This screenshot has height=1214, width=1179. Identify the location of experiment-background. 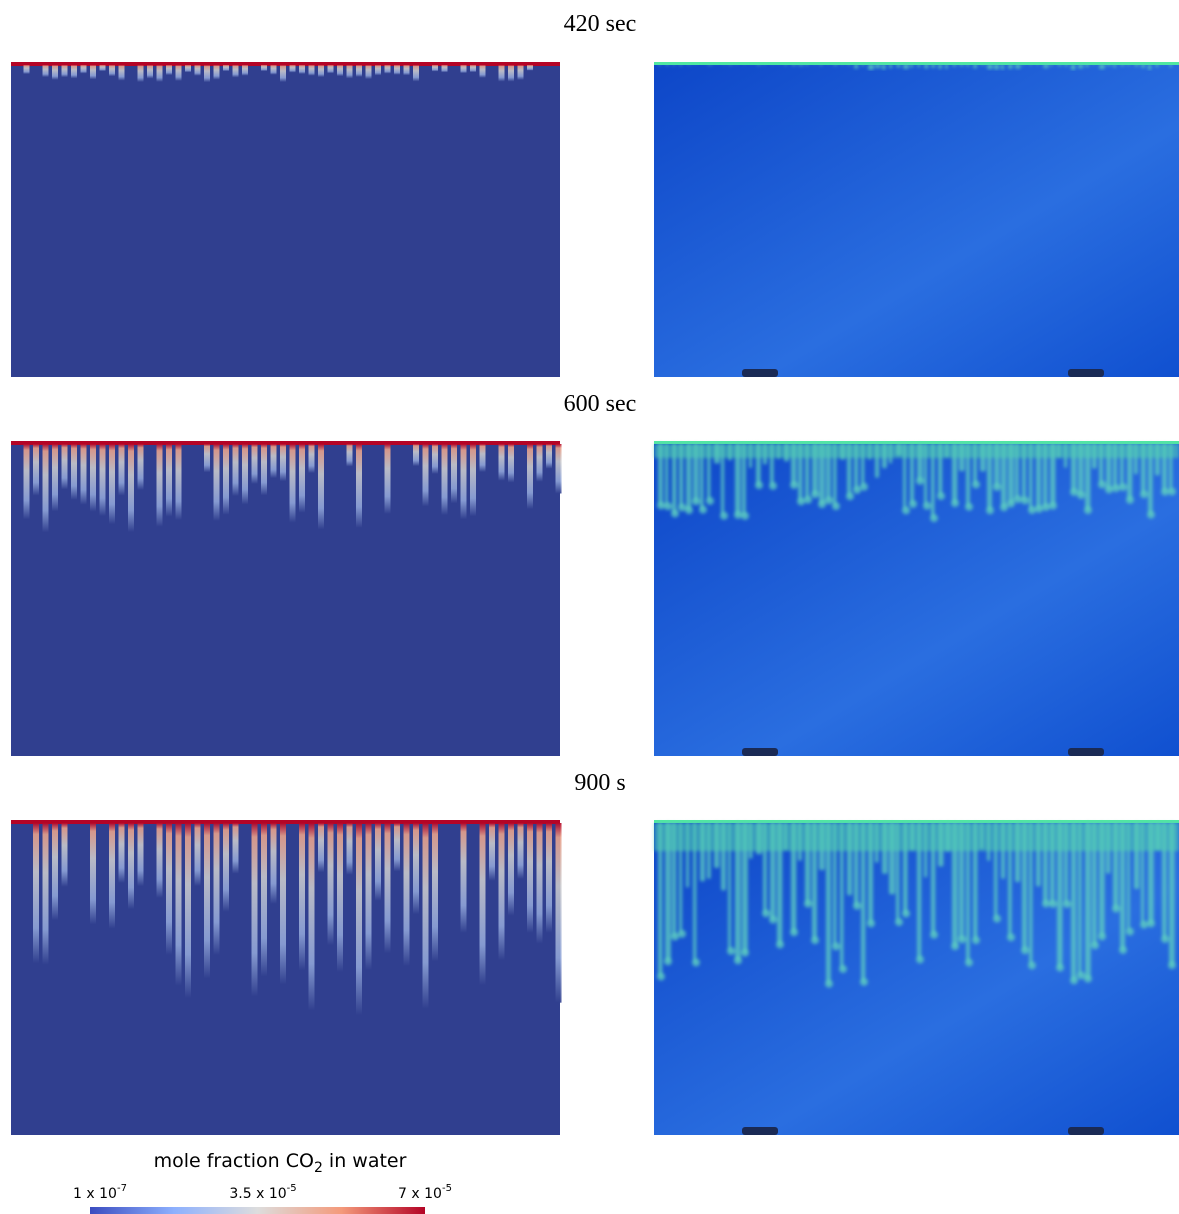
(916, 598).